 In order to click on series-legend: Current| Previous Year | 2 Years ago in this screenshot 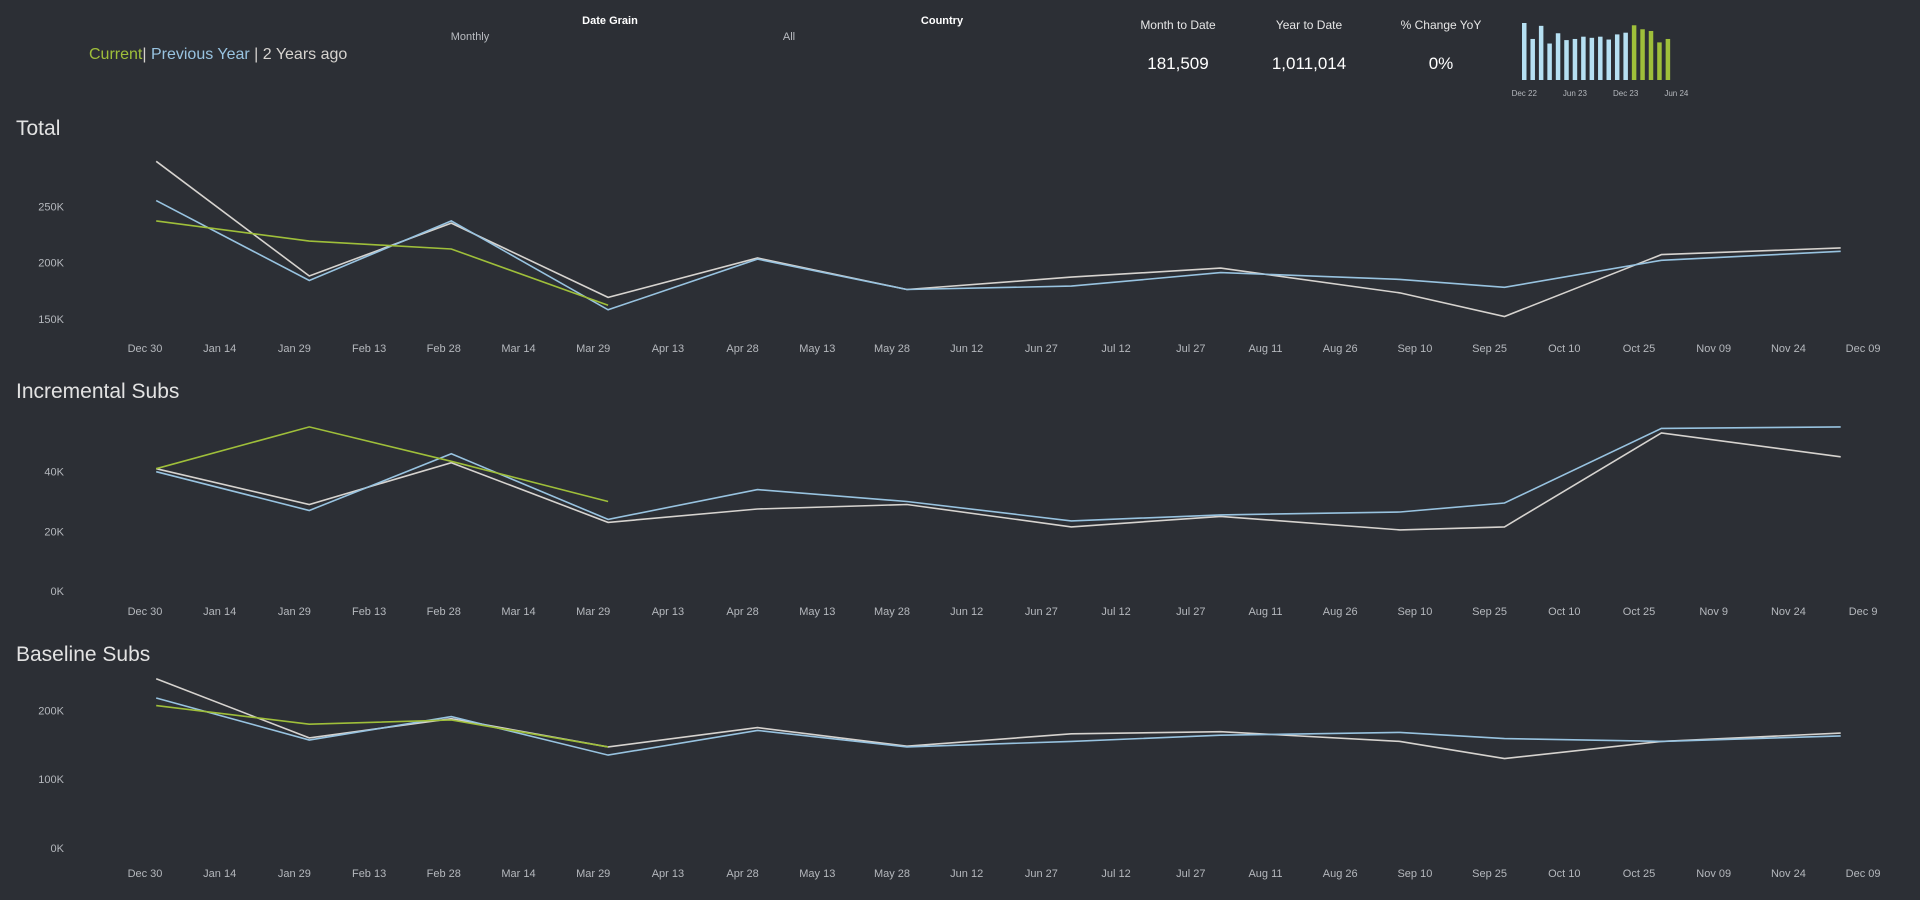, I will do `click(218, 55)`.